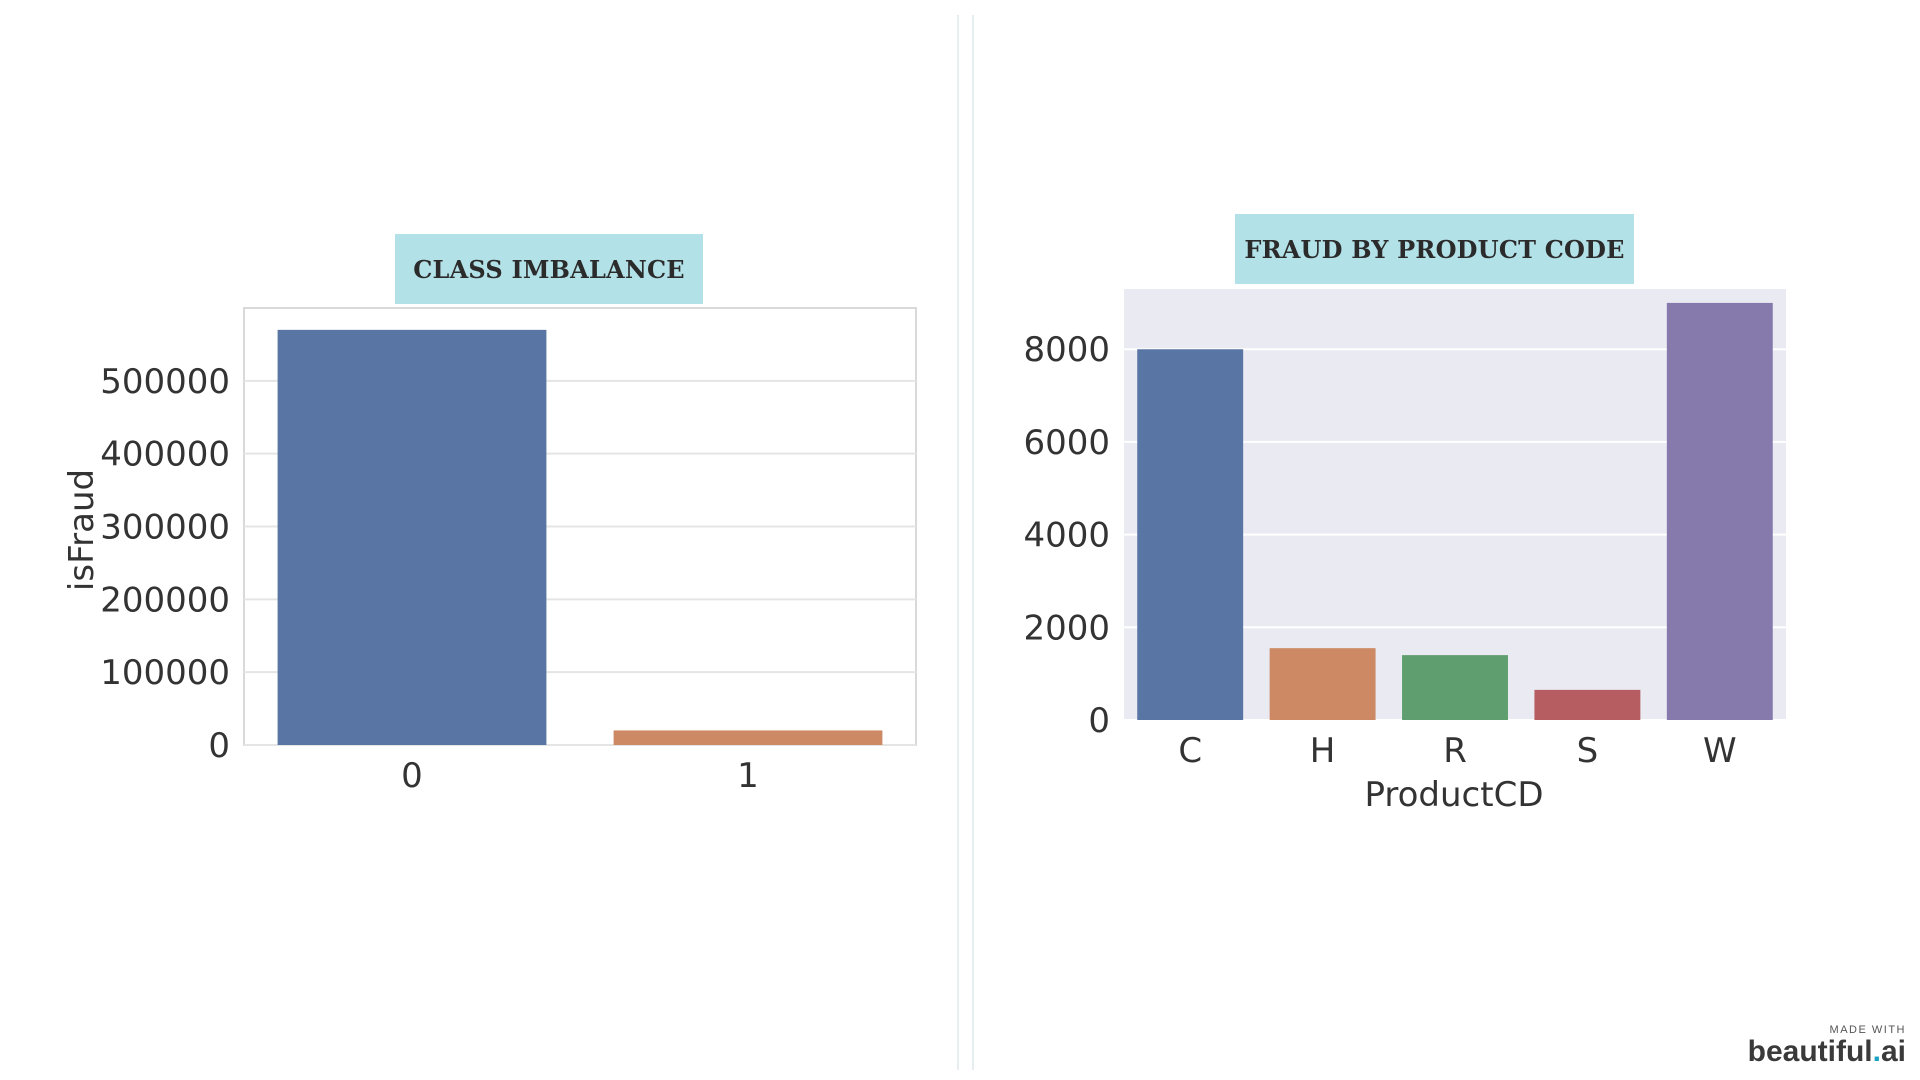 The height and width of the screenshot is (1080, 1920). I want to click on y-tick-label: 4000, so click(1066, 536).